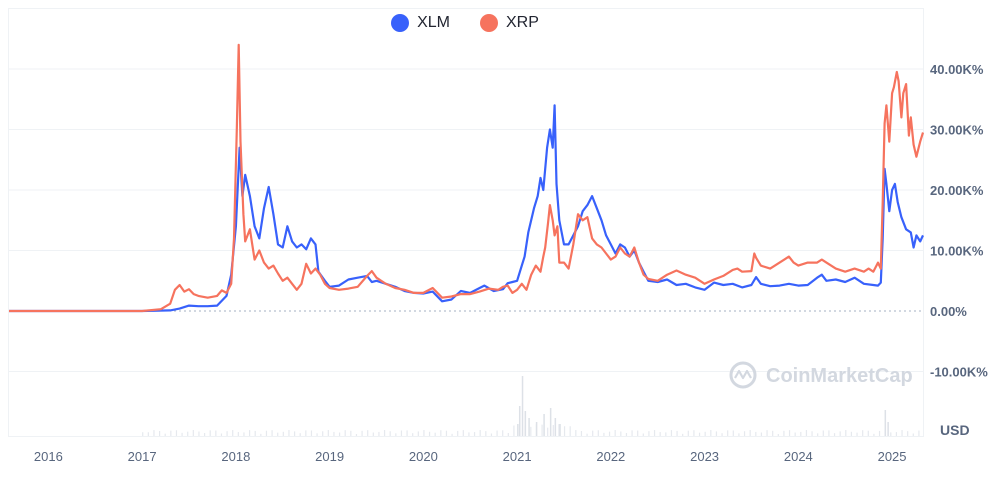 Image resolution: width=1002 pixels, height=487 pixels. Describe the element at coordinates (957, 251) in the screenshot. I see `y-tick-label: 10.00K%` at that location.